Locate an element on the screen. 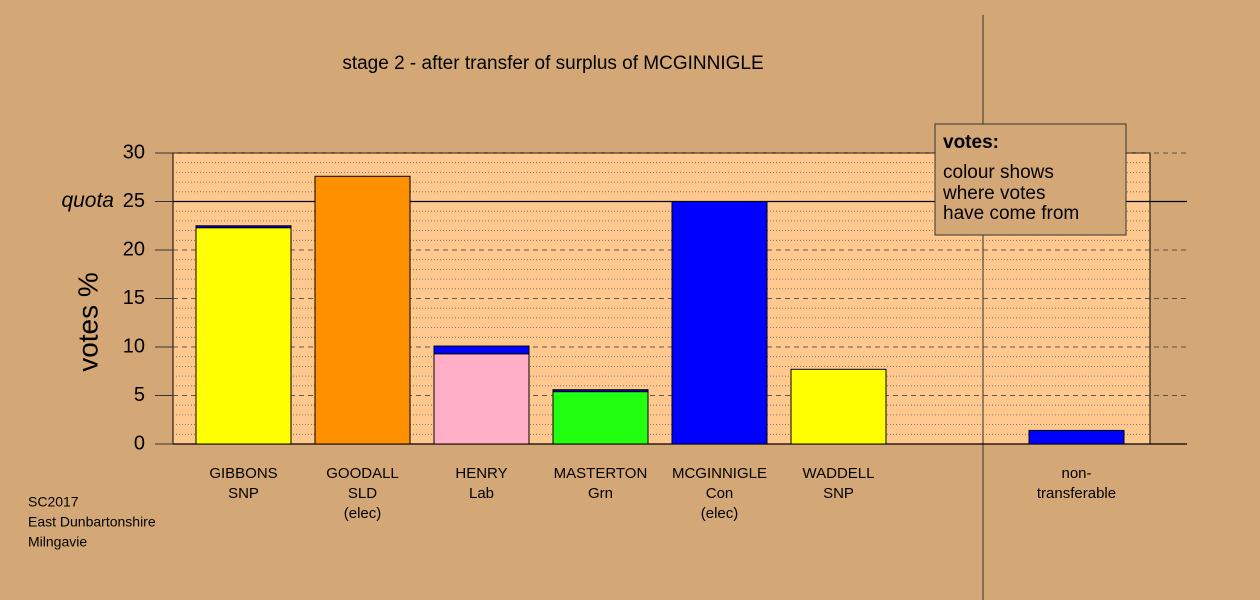  quota-label: quota is located at coordinates (87, 200).